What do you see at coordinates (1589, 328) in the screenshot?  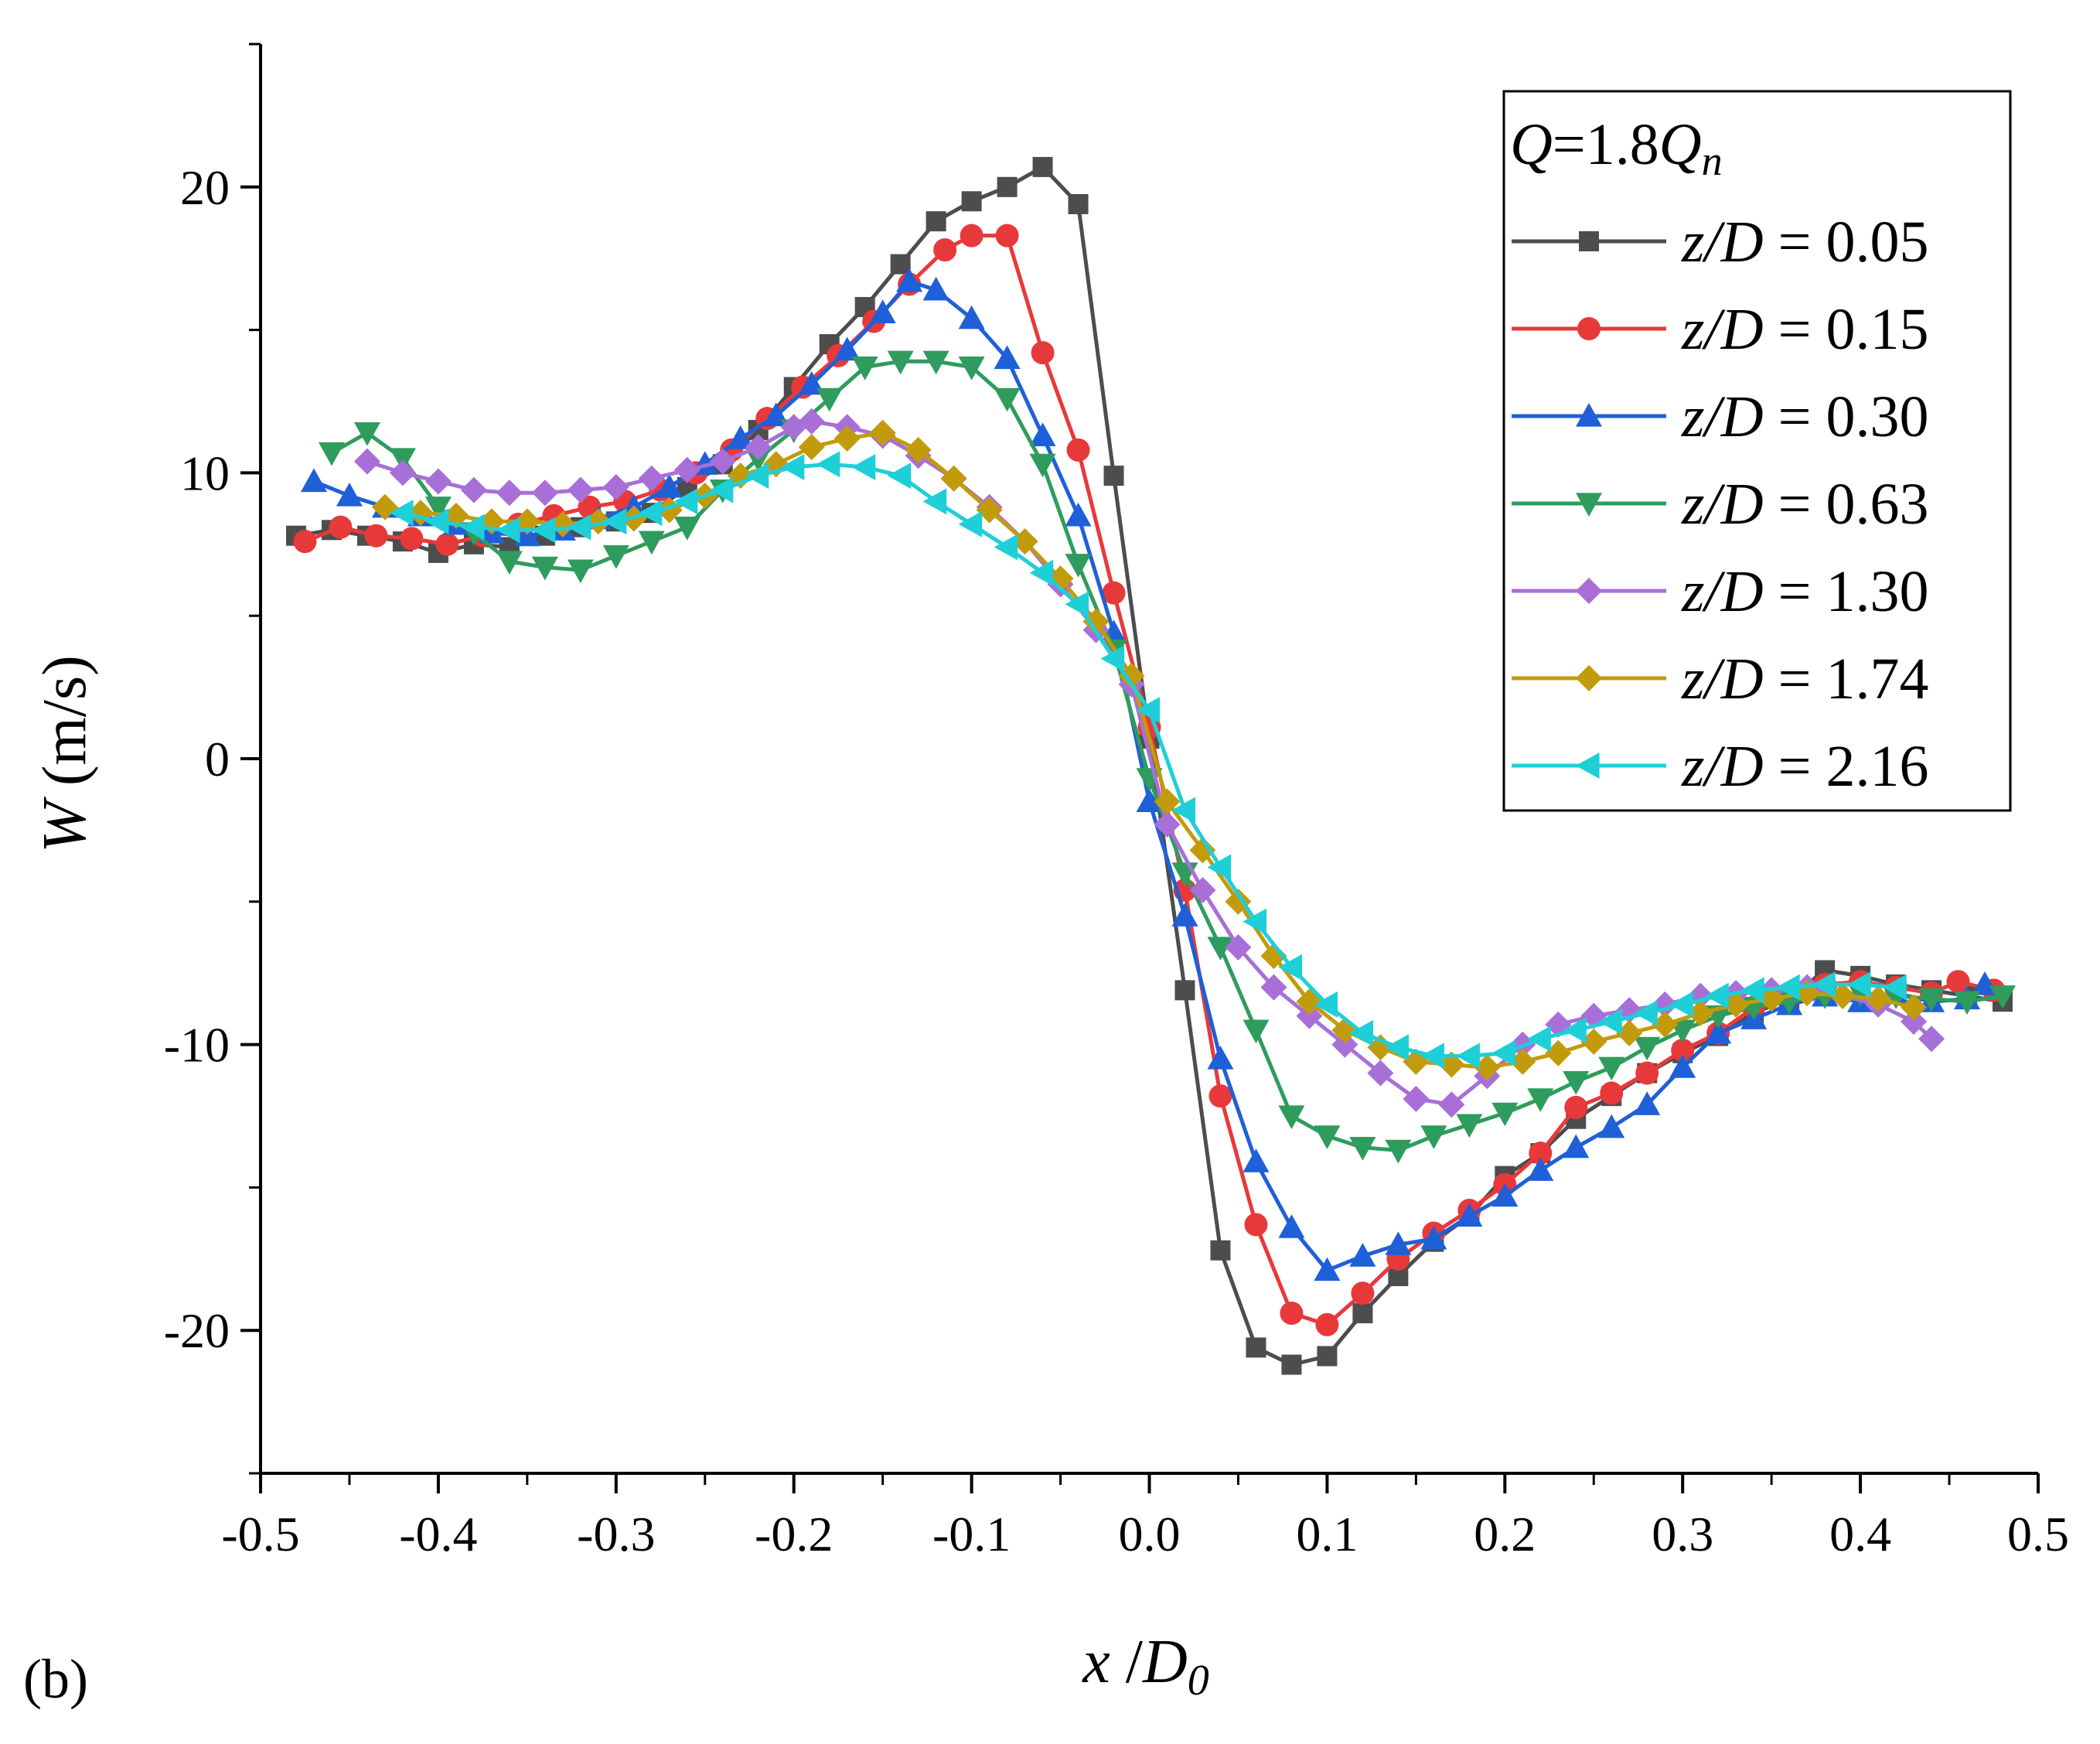 I see `legend-marker-z015` at bounding box center [1589, 328].